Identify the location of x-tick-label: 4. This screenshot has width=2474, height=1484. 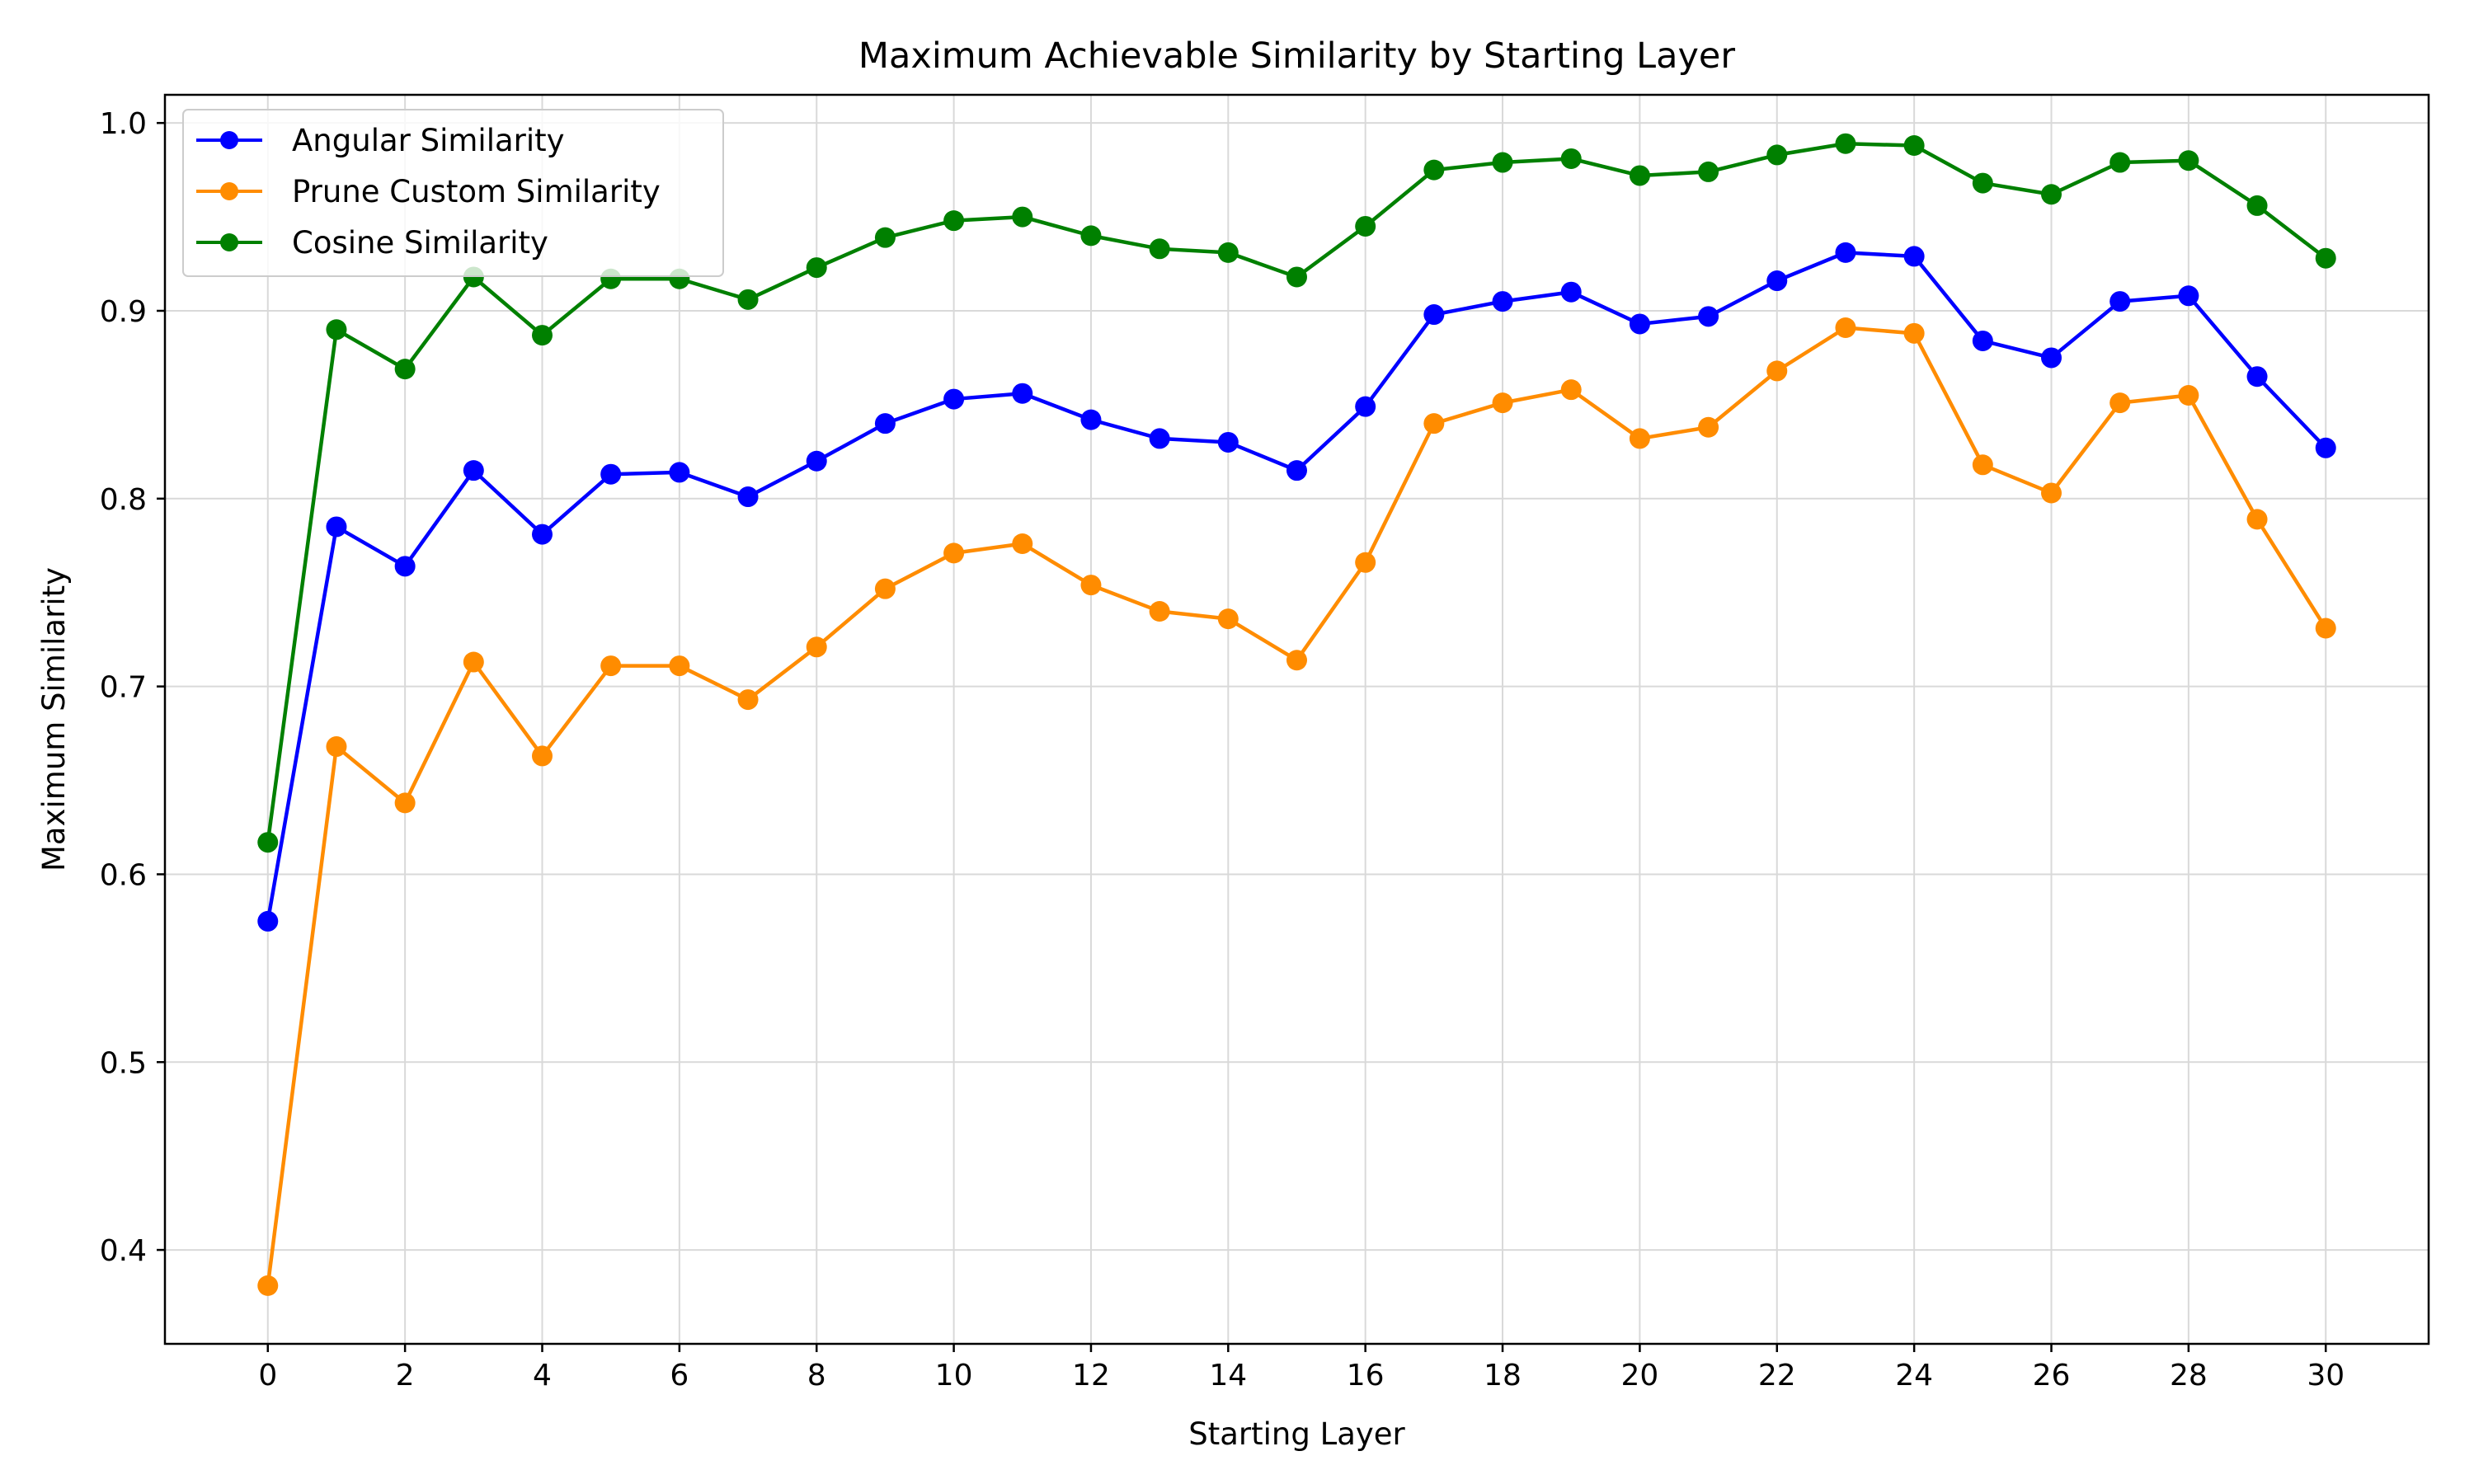
(542, 1375).